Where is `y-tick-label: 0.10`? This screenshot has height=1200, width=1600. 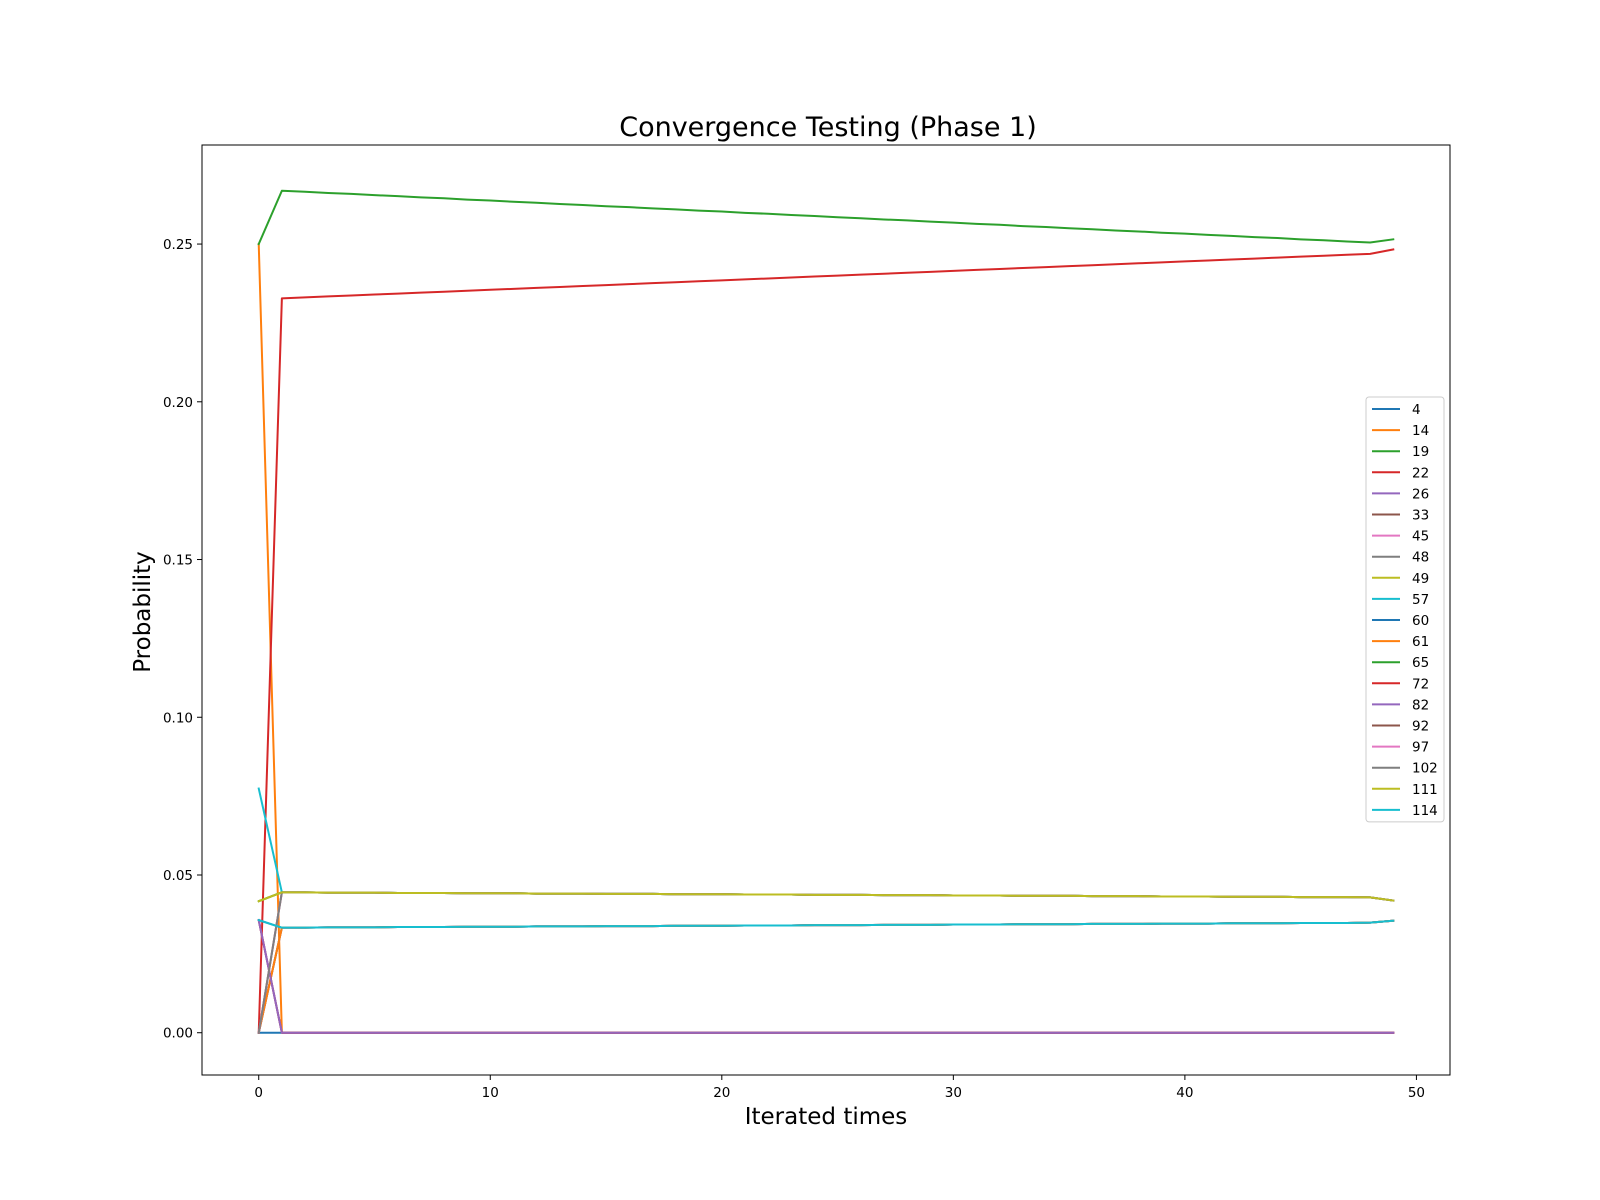 y-tick-label: 0.10 is located at coordinates (178, 718).